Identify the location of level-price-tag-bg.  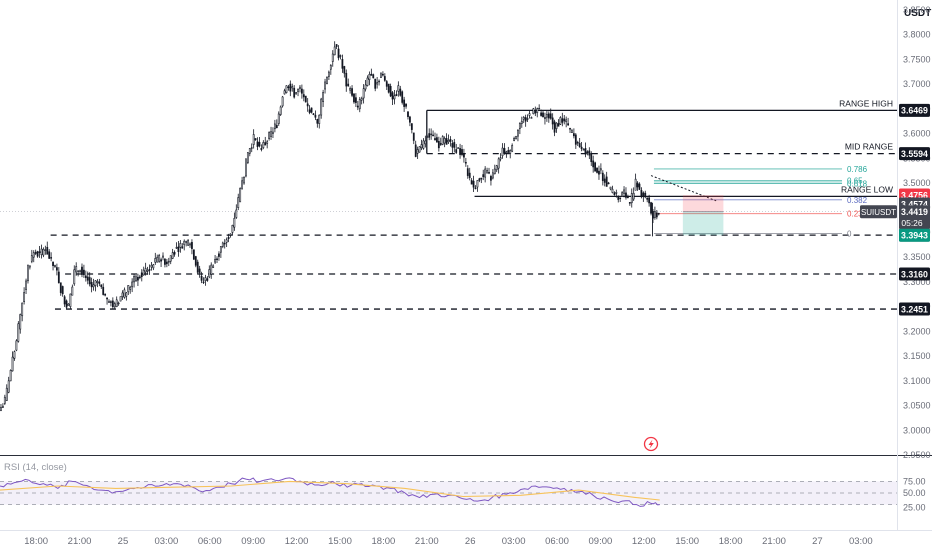
(914, 274).